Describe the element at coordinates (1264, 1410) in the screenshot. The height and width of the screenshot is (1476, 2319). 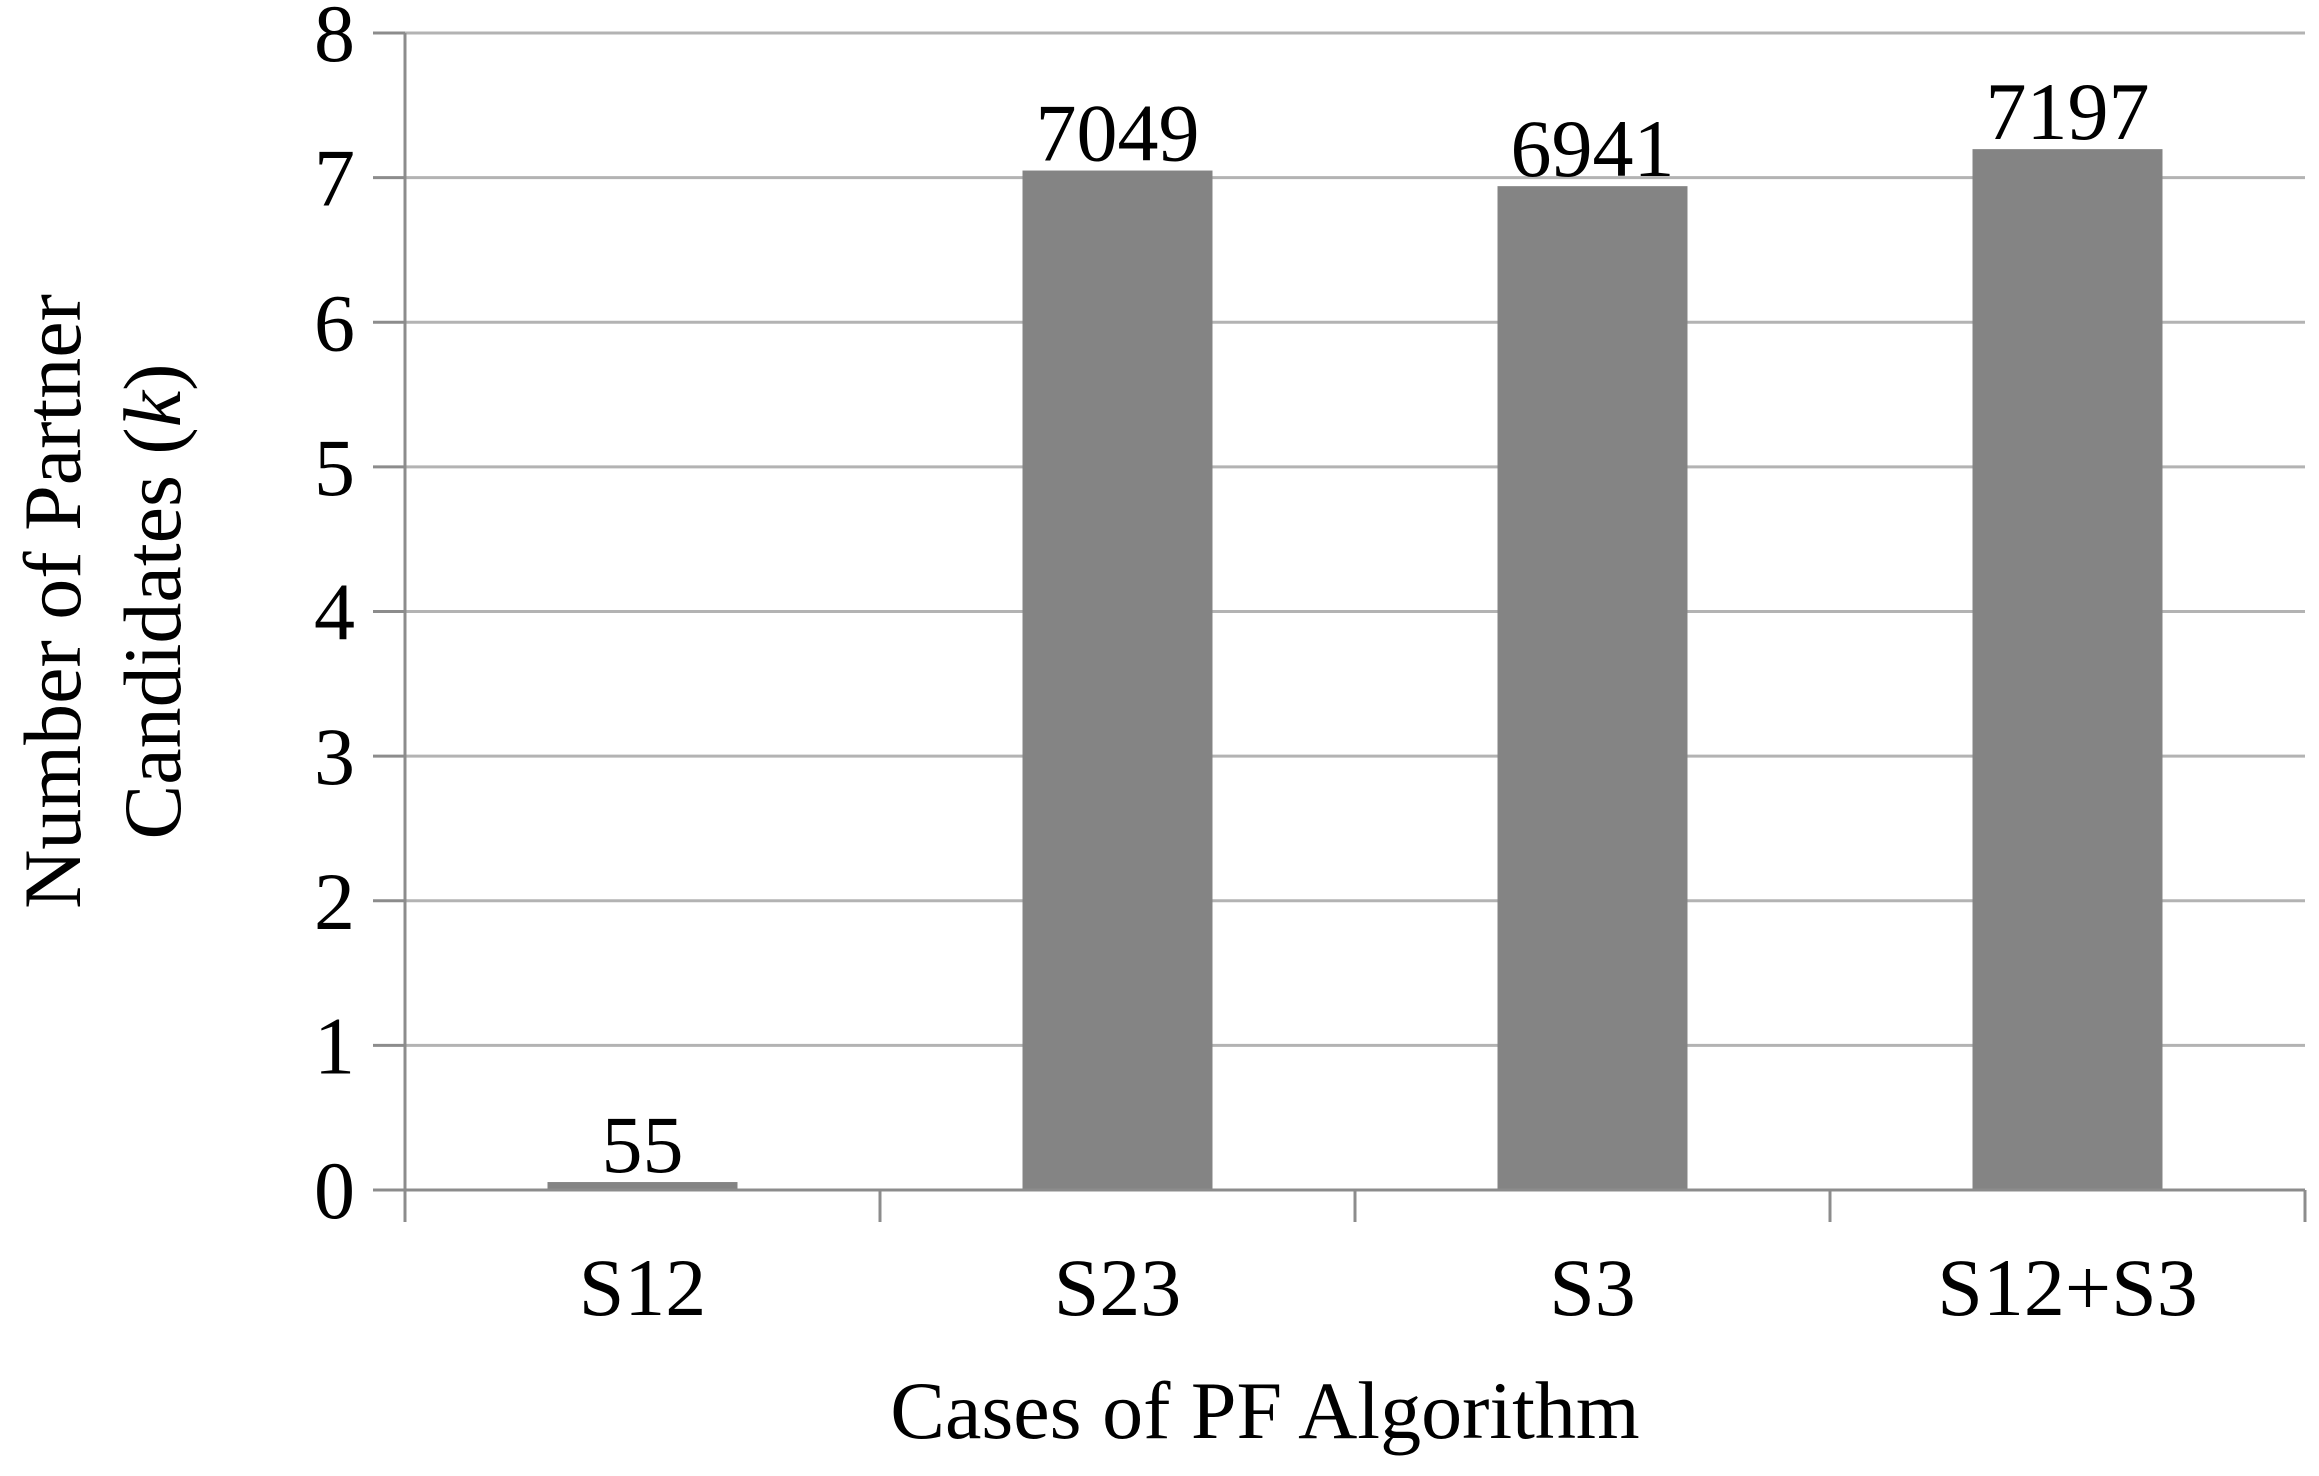
I see `x-axis-title: Cases of PF Algorithm` at that location.